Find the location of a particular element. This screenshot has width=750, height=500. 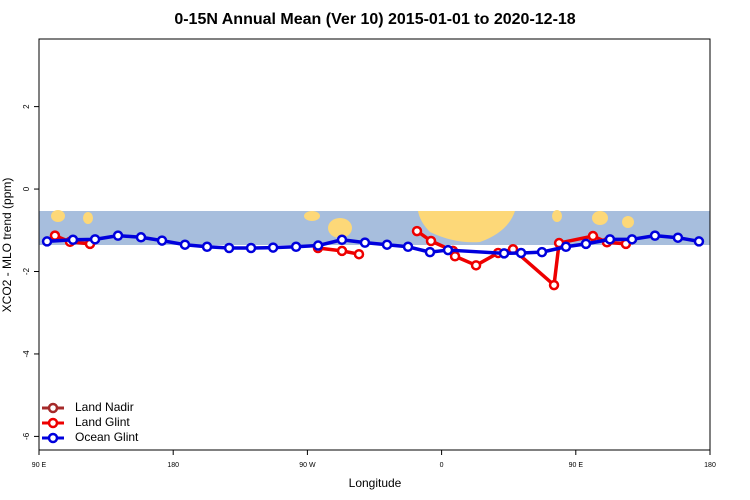

y-tick-label: 2 is located at coordinates (26, 106).